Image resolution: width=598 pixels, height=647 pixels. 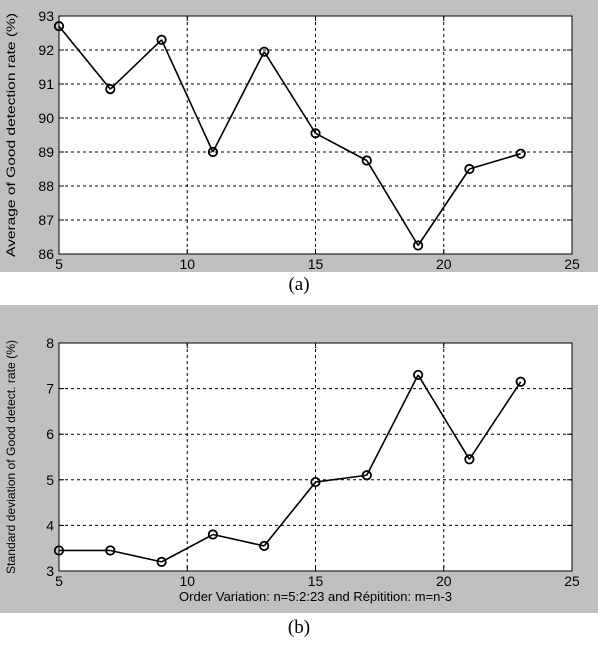 I want to click on y-tick-label: 87, so click(x=46, y=220).